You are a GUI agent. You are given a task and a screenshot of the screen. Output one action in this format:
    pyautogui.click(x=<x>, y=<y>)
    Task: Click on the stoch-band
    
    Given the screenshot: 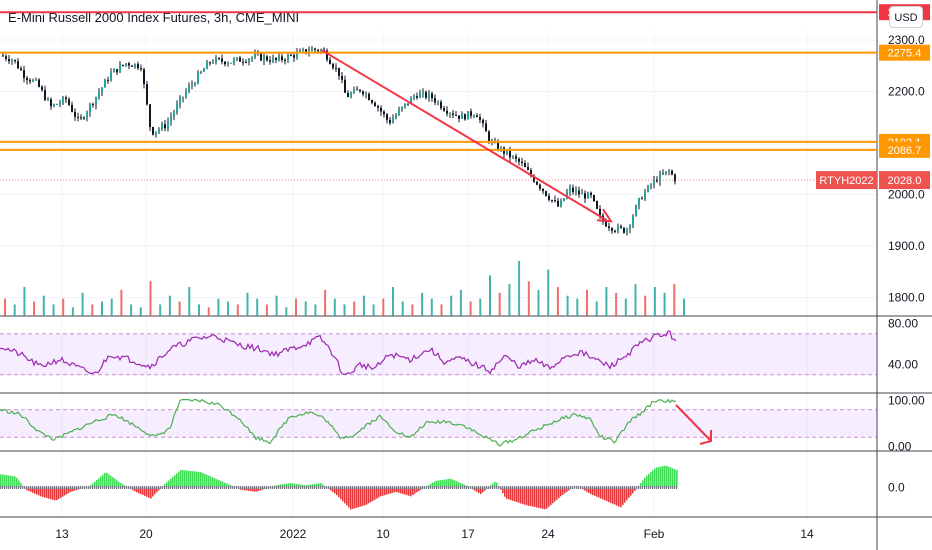 What is the action you would take?
    pyautogui.click(x=438, y=423)
    